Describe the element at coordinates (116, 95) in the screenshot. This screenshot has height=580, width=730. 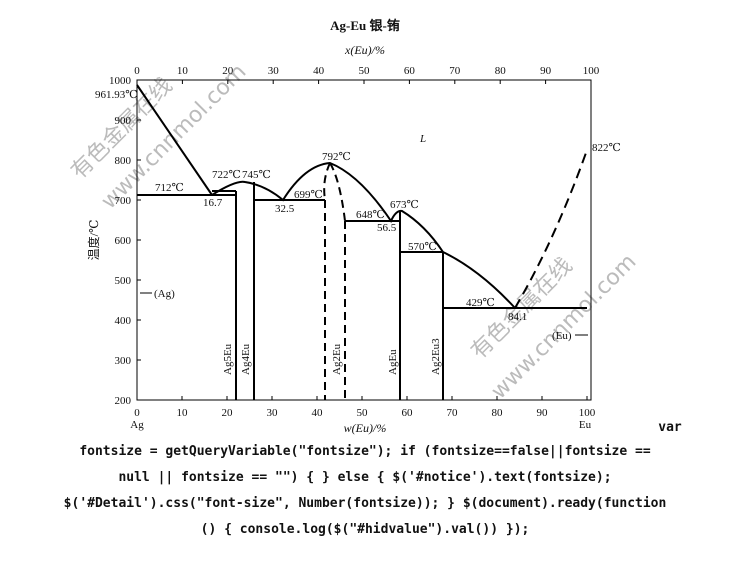
I see `annotation: 961.93℃` at that location.